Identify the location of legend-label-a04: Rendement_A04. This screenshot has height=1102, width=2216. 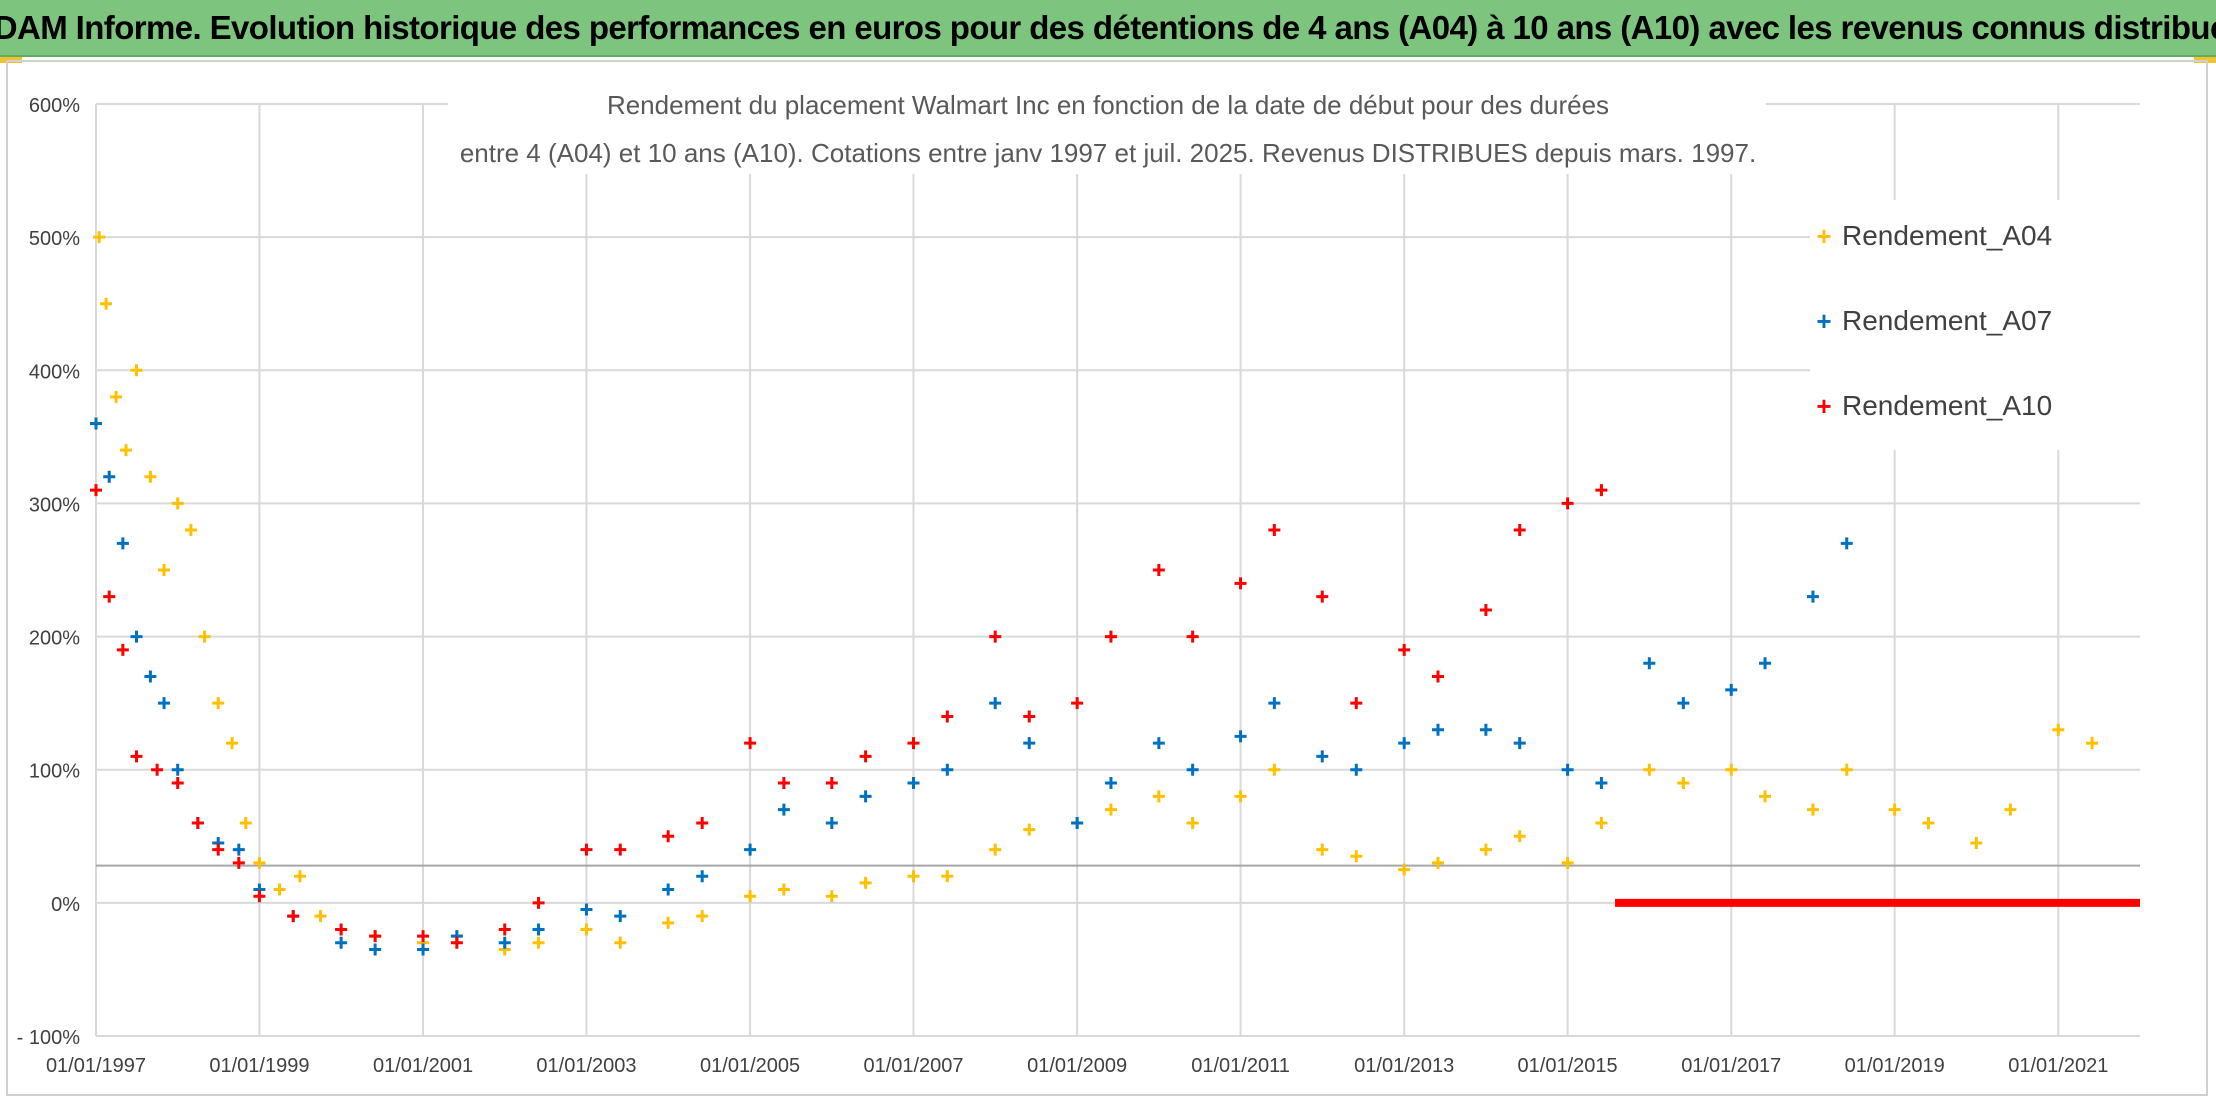
(1947, 235).